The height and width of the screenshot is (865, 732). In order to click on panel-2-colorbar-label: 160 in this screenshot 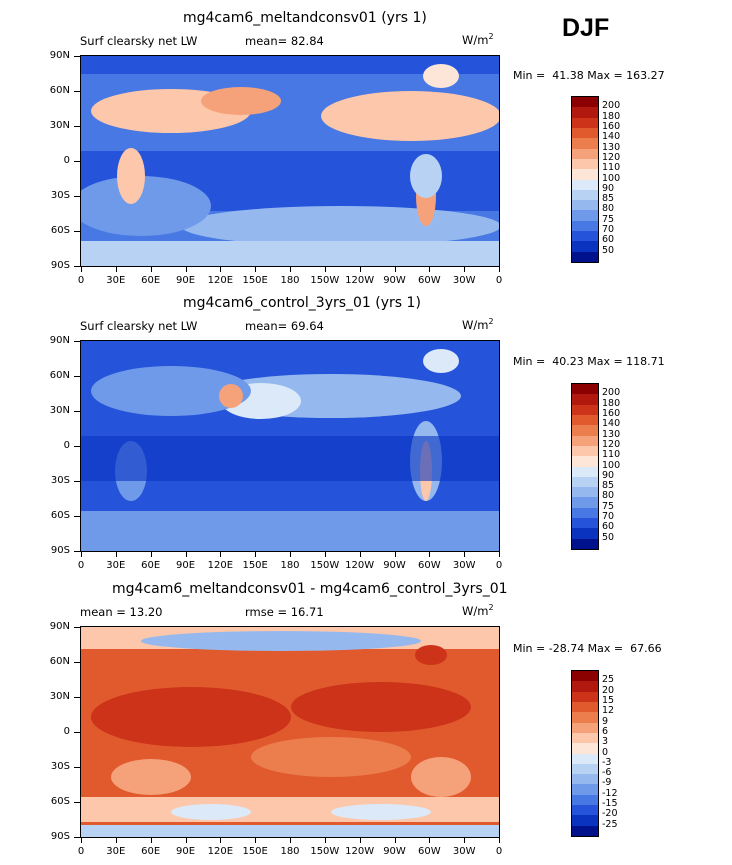, I will do `click(611, 413)`.